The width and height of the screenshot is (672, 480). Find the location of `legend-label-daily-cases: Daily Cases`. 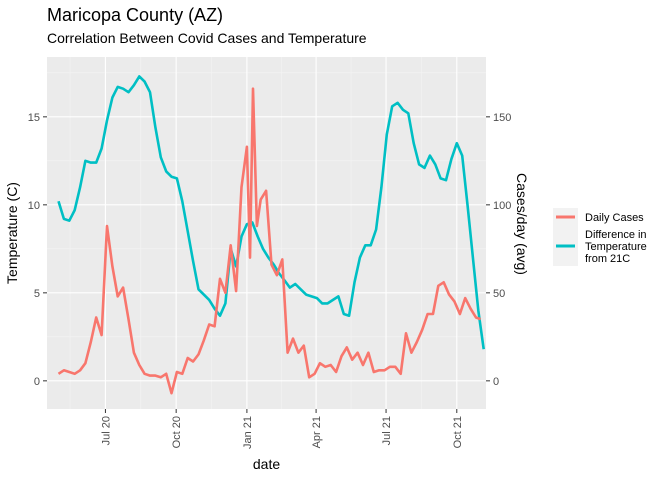

legend-label-daily-cases: Daily Cases is located at coordinates (614, 218).